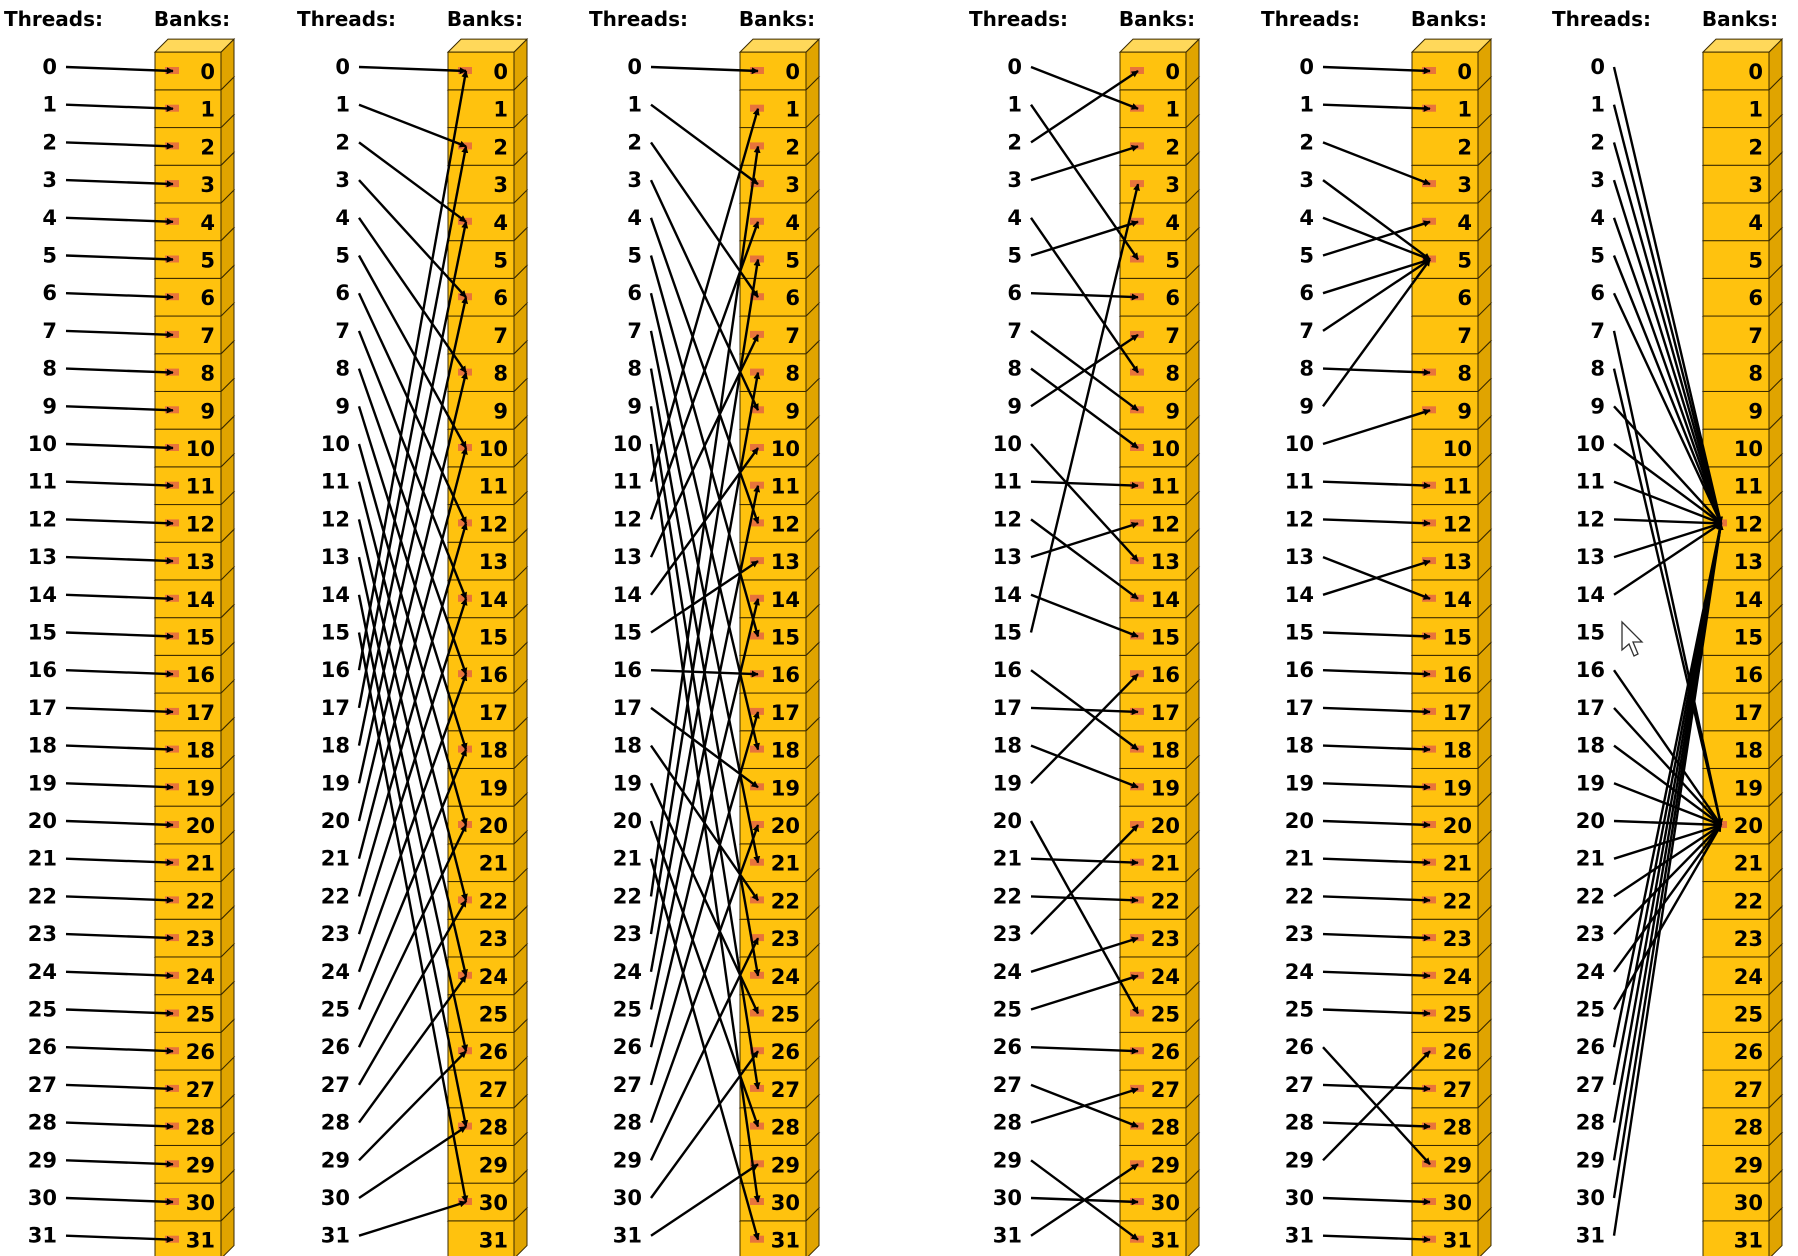 Image resolution: width=1798 pixels, height=1256 pixels. Describe the element at coordinates (1748, 1128) in the screenshot. I see `bank-number: 28` at that location.